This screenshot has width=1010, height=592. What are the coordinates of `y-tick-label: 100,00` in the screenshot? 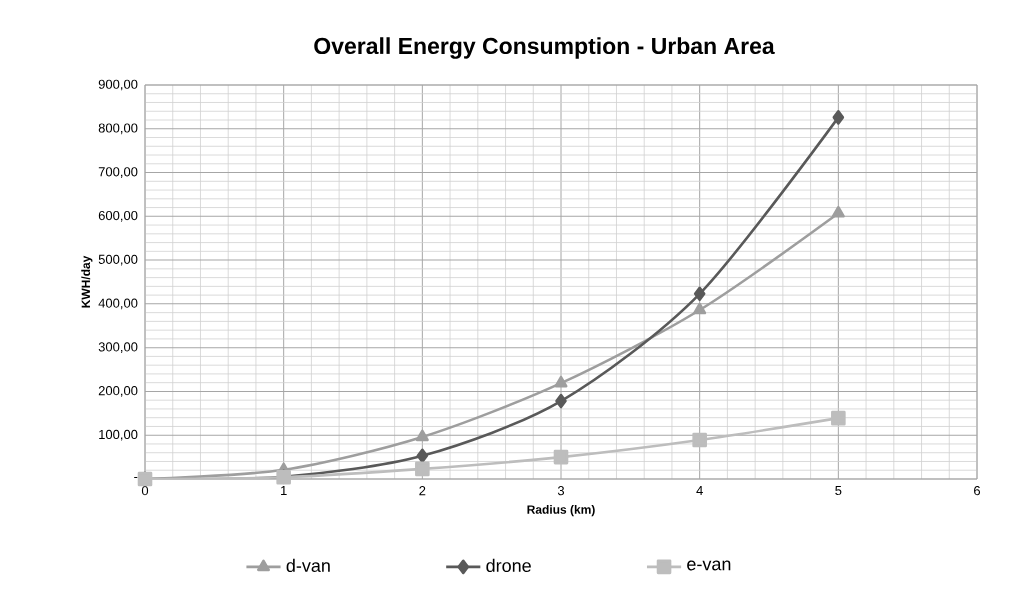 It's located at (118, 435).